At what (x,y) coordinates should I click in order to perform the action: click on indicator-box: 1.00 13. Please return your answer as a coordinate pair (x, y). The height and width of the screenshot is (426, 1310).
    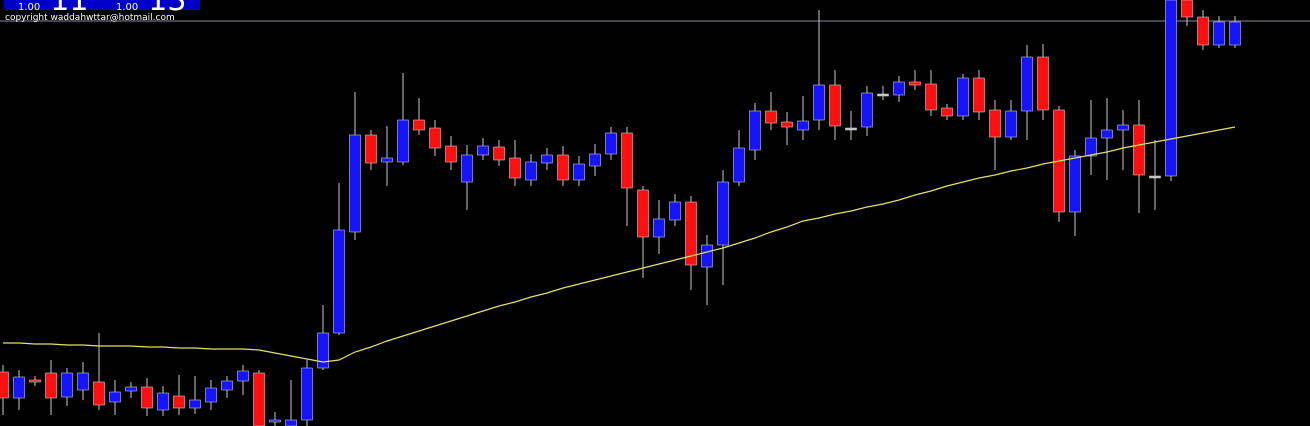
    Looking at the image, I should click on (151, 8).